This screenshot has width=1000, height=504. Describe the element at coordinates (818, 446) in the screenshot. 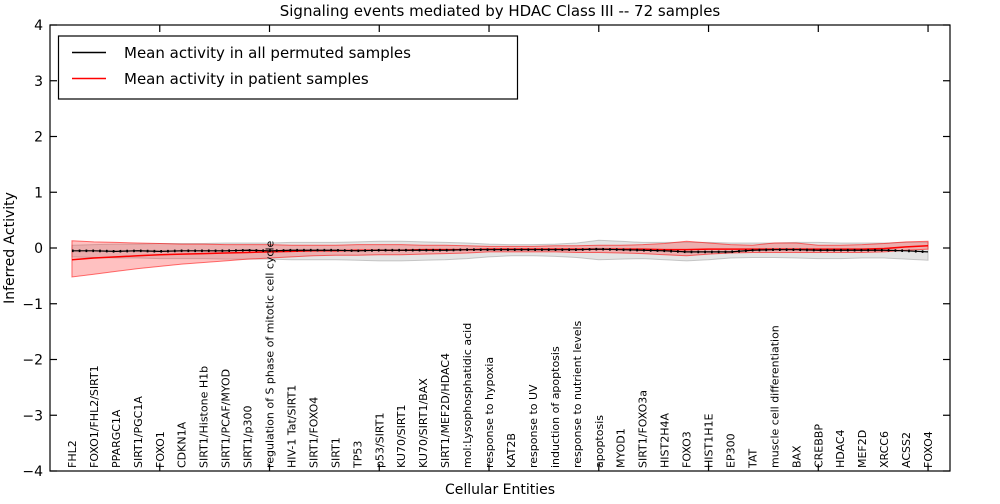

I see `x-tick-label: CREBBP` at that location.